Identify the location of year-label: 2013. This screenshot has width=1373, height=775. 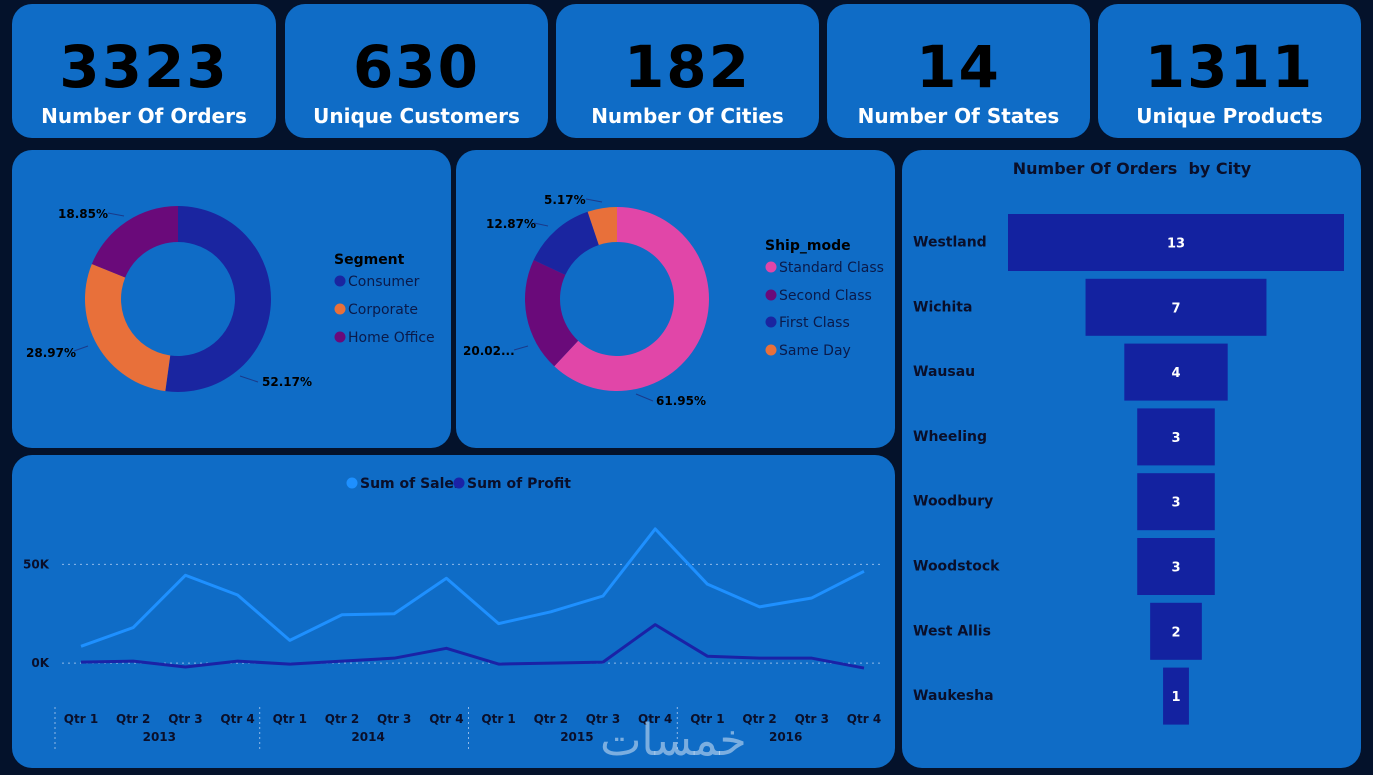
(159, 737).